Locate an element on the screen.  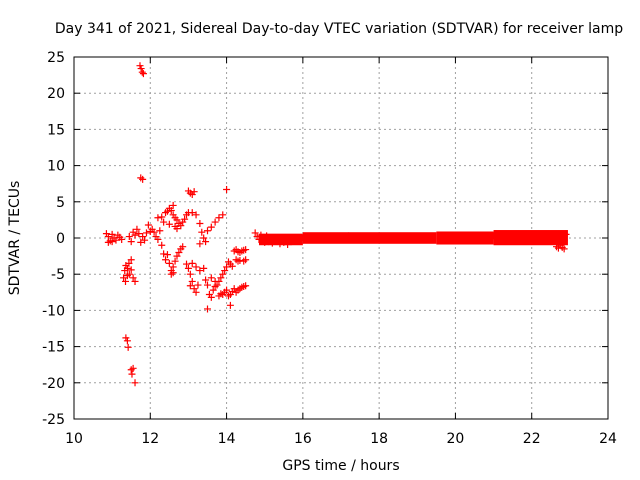
x-tick-label: 24 is located at coordinates (608, 439).